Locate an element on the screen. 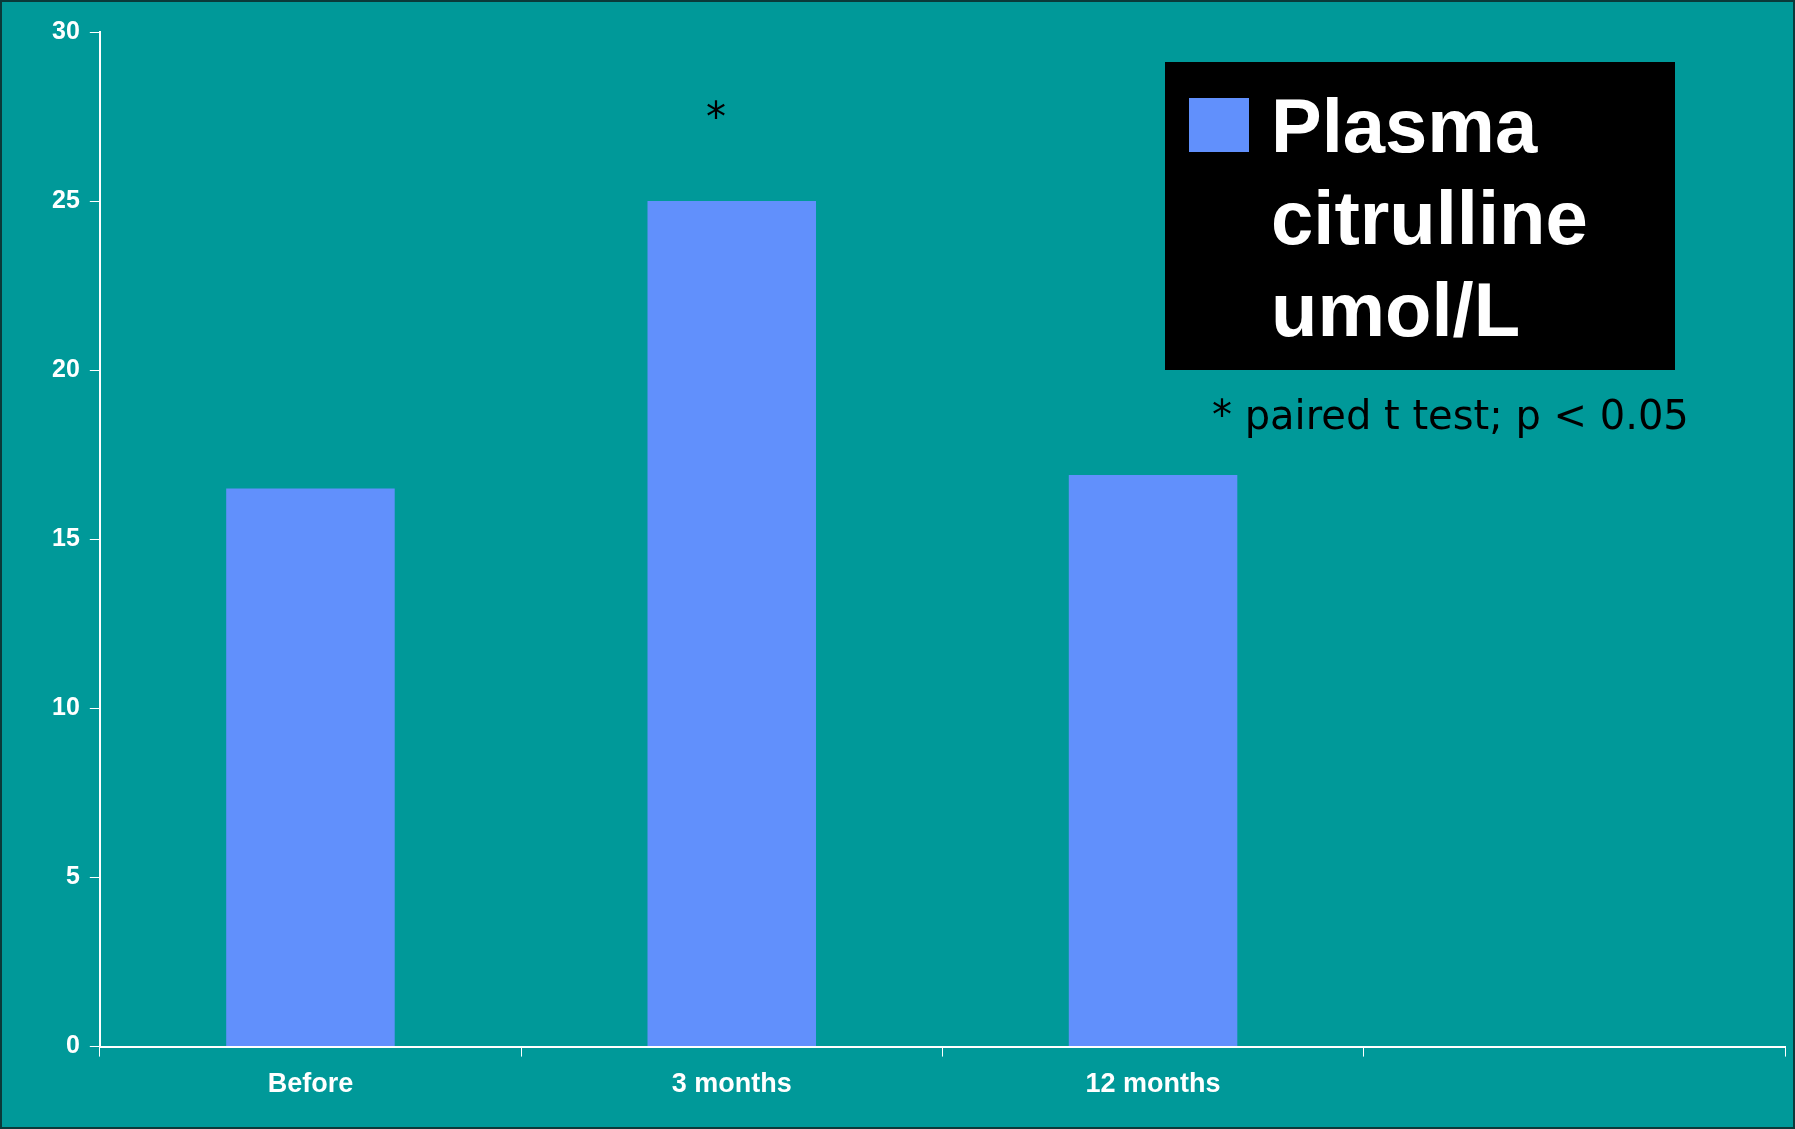 The image size is (1795, 1129). y-tick-label: 30 is located at coordinates (66, 29).